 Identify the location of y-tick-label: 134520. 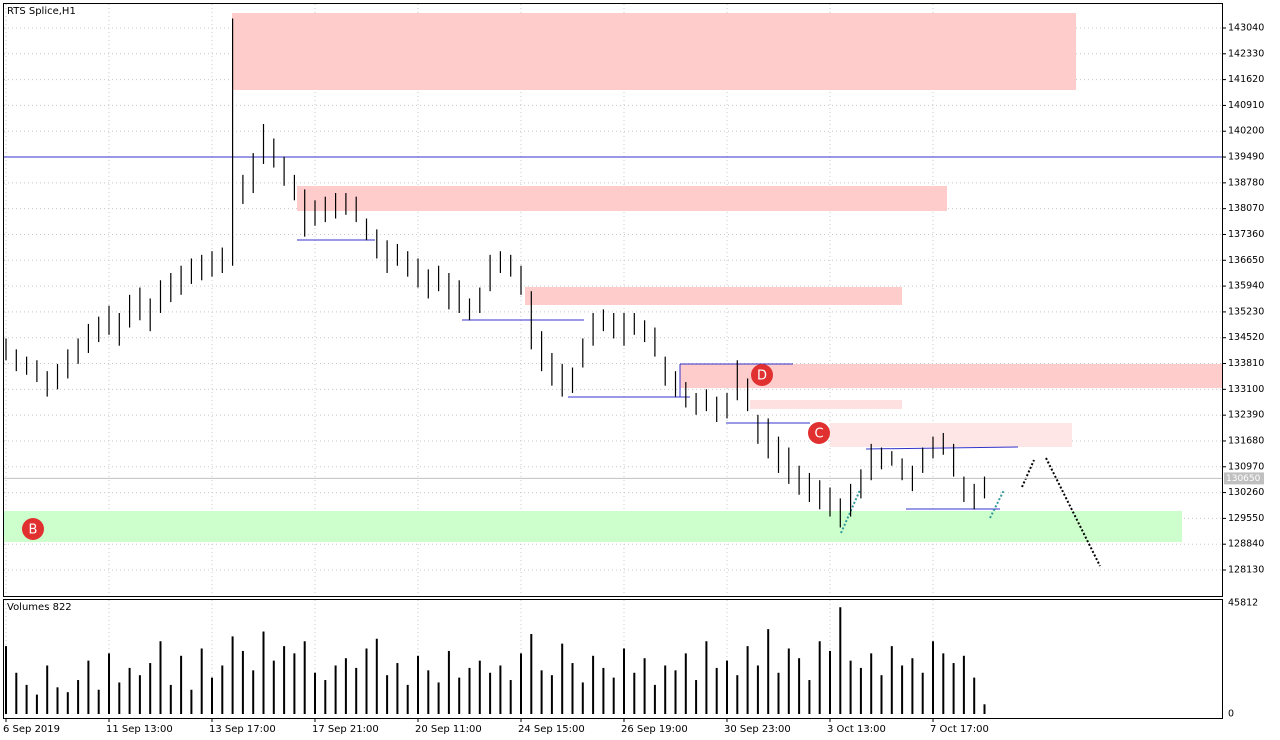
(1246, 337).